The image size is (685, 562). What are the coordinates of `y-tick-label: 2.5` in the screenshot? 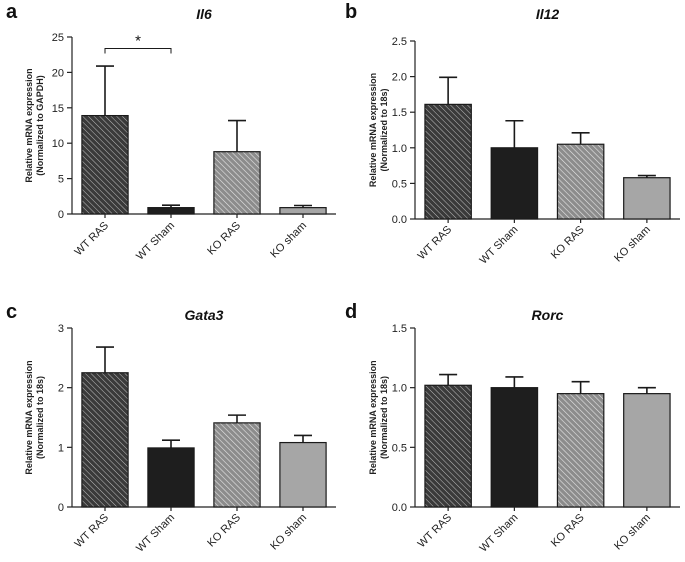 It's located at (399, 42).